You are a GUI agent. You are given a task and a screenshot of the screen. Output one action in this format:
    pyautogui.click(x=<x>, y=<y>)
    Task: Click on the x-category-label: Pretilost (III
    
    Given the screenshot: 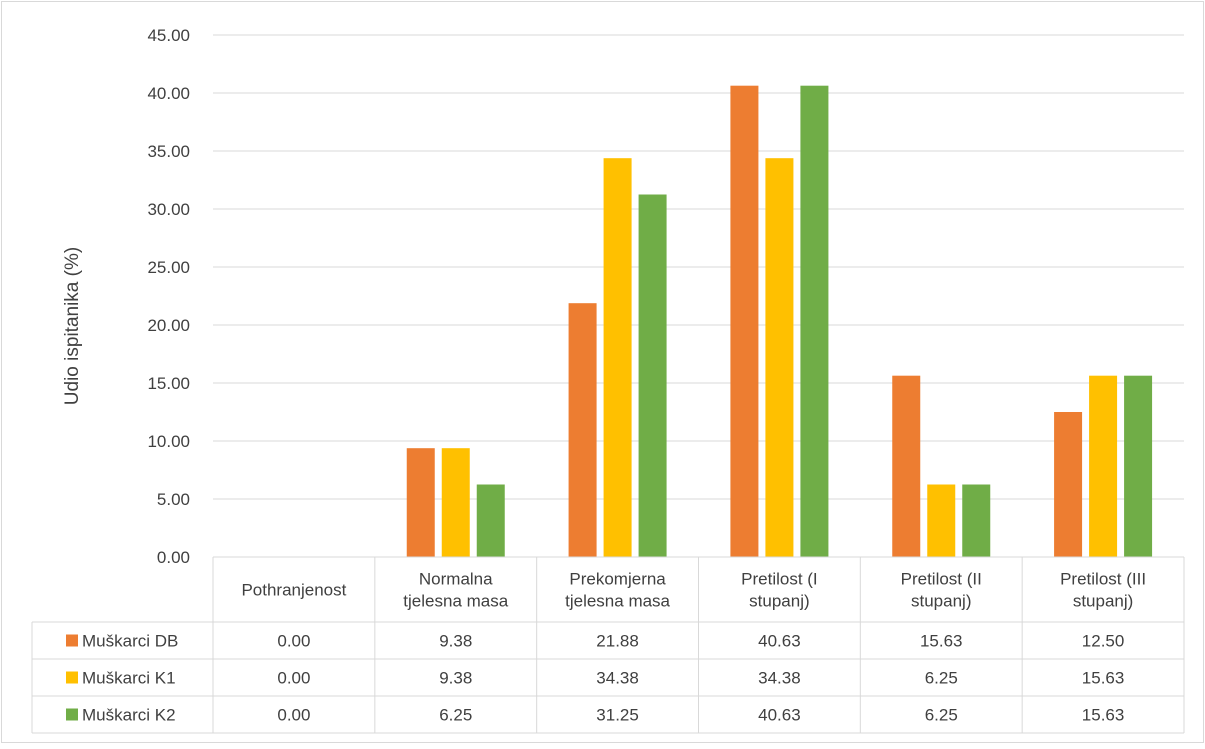 What is the action you would take?
    pyautogui.click(x=1103, y=579)
    